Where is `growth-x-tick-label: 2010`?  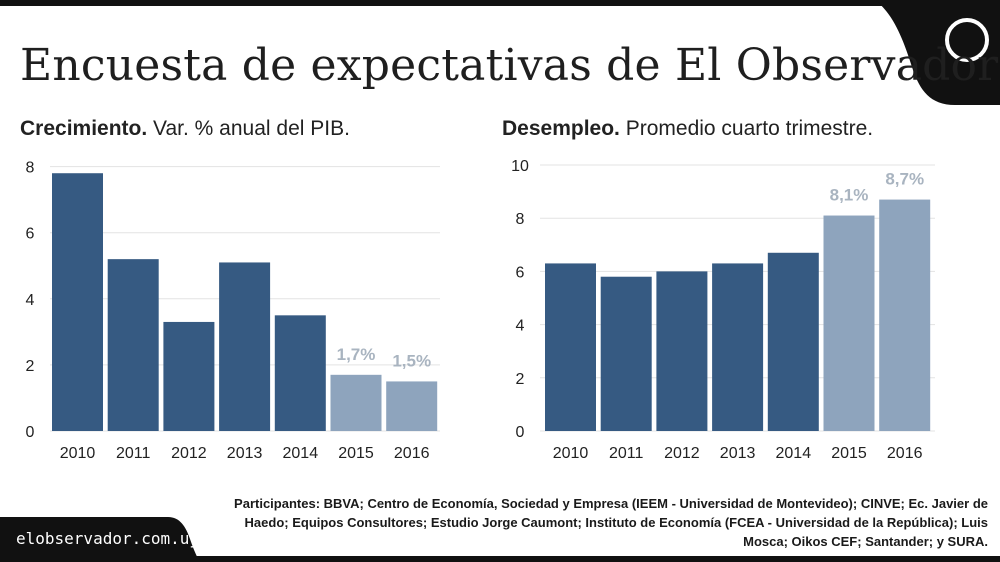 growth-x-tick-label: 2010 is located at coordinates (78, 453).